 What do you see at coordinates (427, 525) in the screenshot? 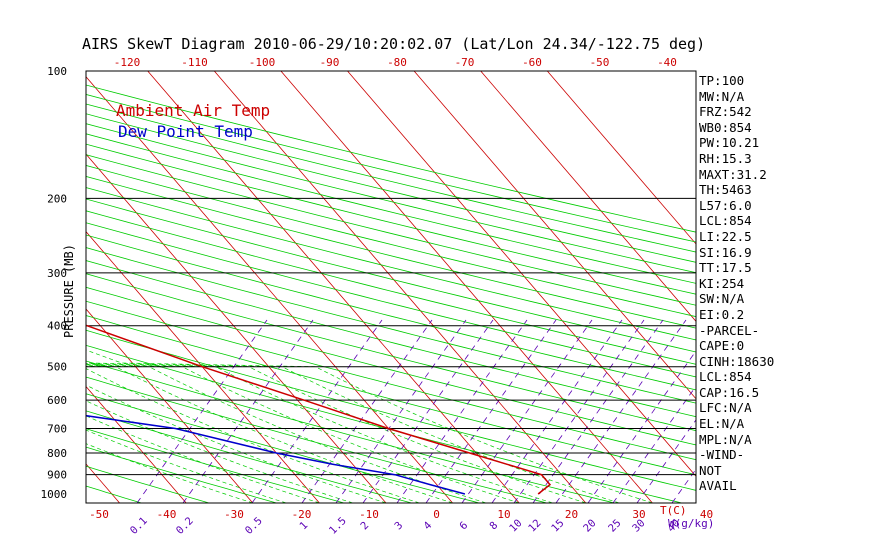
I see `mixing-ratio-label: 4` at bounding box center [427, 525].